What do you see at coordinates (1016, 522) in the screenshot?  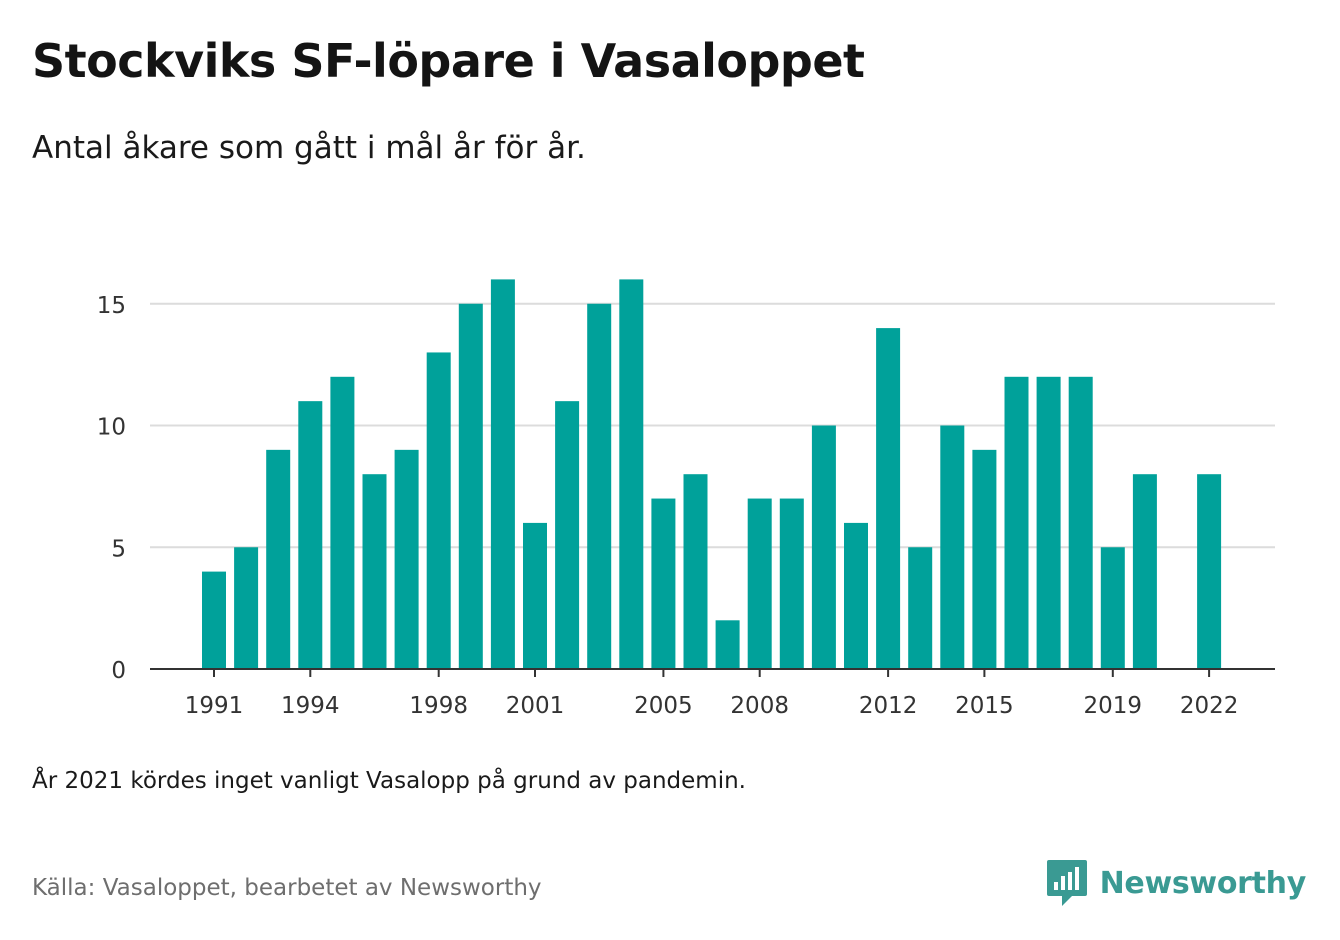 I see `bar-2016` at bounding box center [1016, 522].